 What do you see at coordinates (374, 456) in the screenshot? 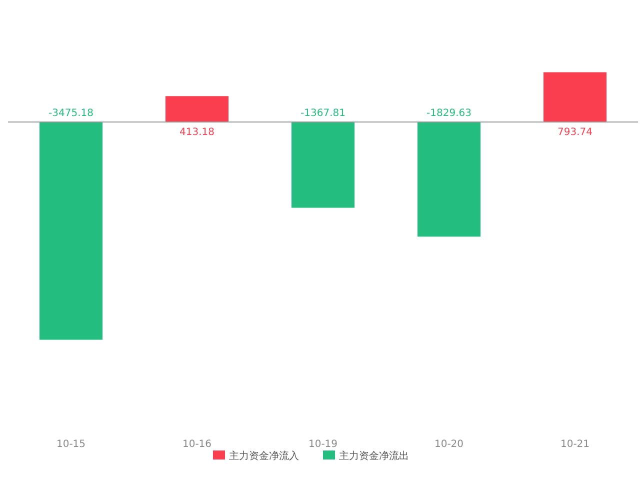
I see `legend-label: 主力资金净流出` at bounding box center [374, 456].